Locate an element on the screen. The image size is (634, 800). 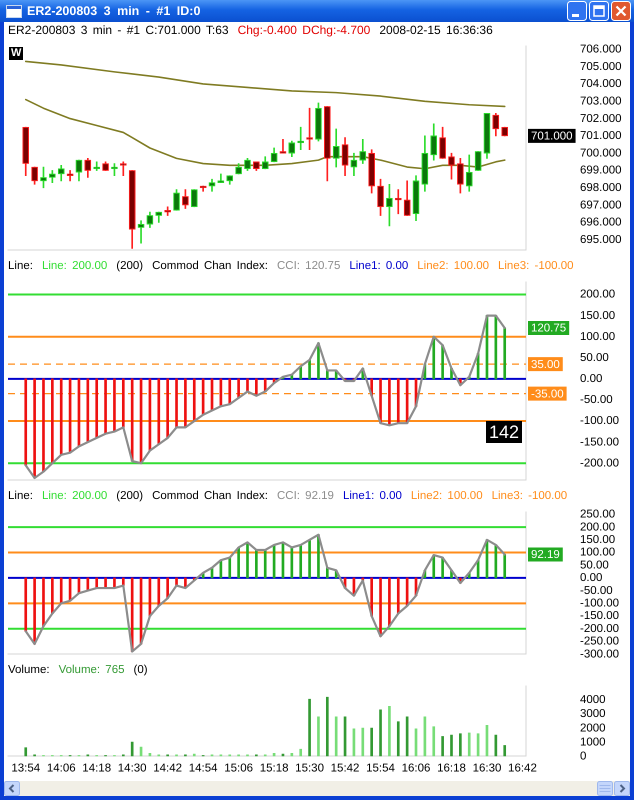
chart-title: ER2-200803 3 min - #1 ID:0 is located at coordinates (113, 11).